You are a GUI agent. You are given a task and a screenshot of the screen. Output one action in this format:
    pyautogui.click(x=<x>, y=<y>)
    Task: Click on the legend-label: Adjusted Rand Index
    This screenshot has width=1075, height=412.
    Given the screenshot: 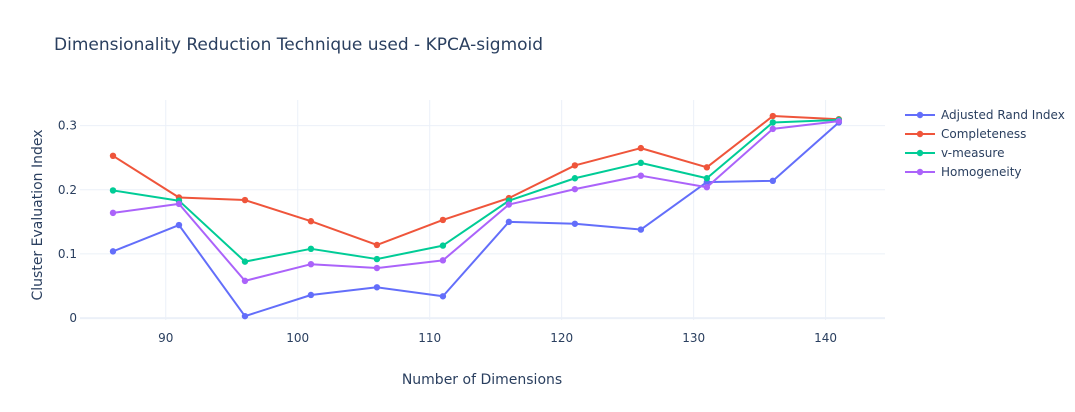 What is the action you would take?
    pyautogui.click(x=1003, y=115)
    